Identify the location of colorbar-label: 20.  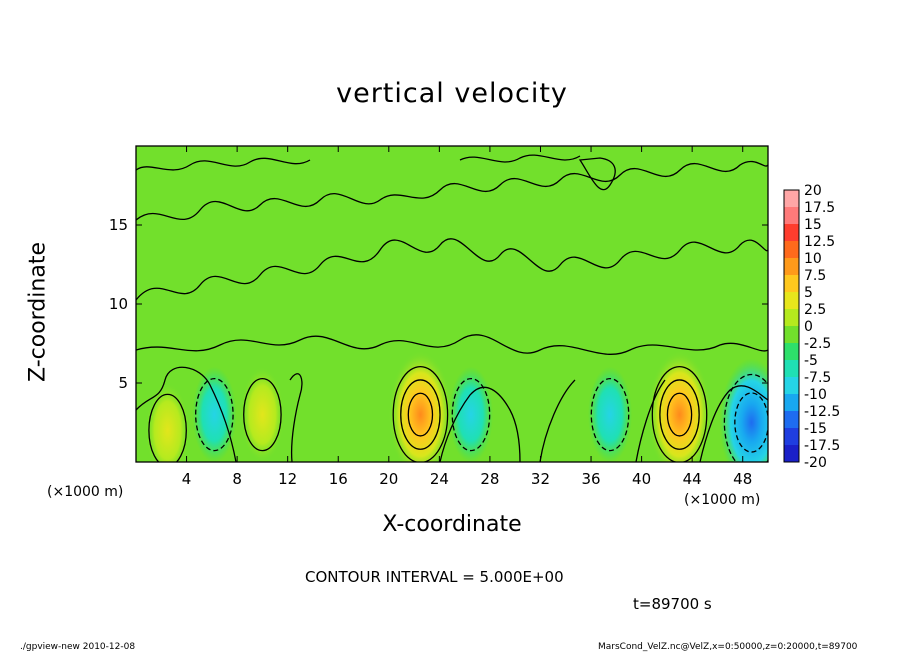
(813, 191).